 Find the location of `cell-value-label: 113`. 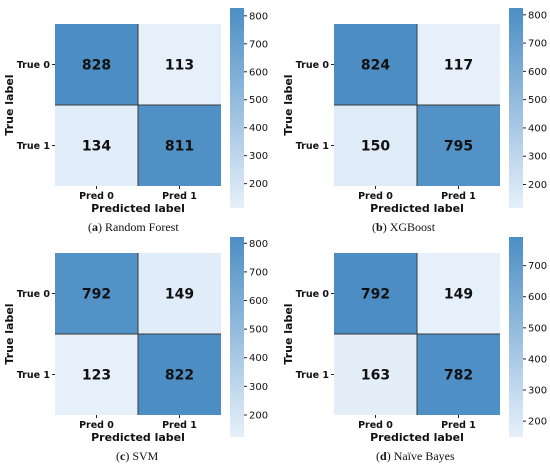

cell-value-label: 113 is located at coordinates (179, 66).